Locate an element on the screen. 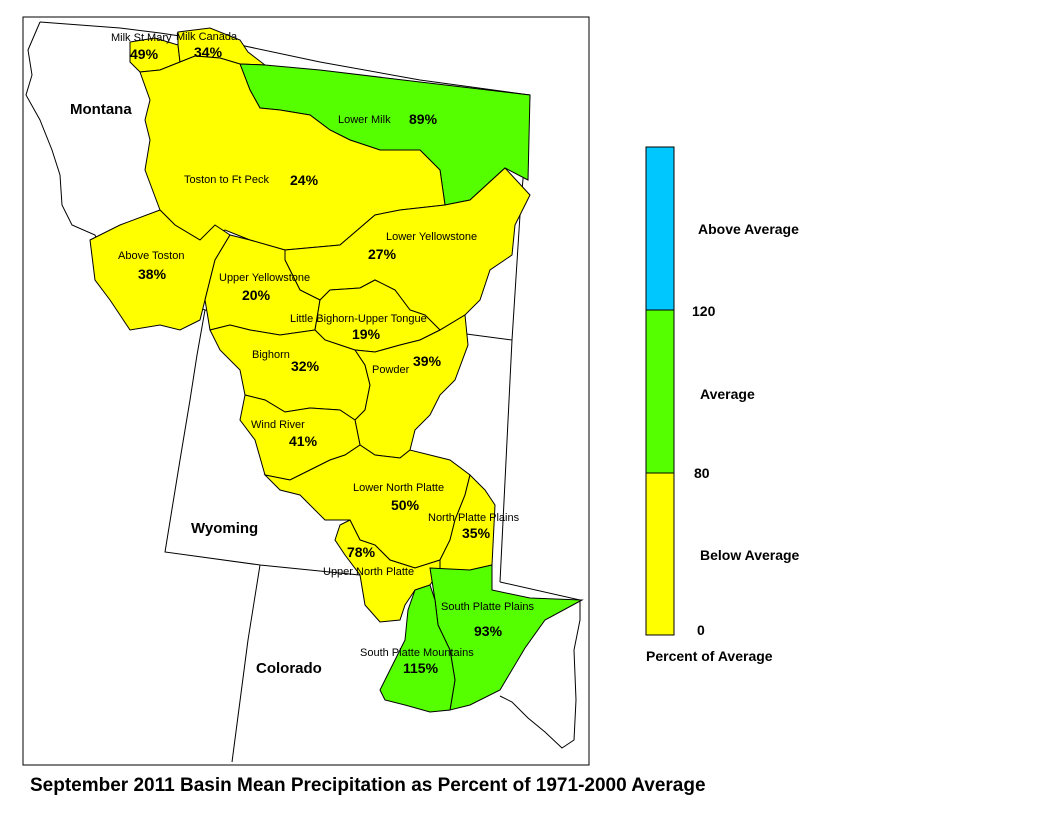 The image size is (1056, 816). basin-percent-upper-yellowstone: 20% is located at coordinates (256, 295).